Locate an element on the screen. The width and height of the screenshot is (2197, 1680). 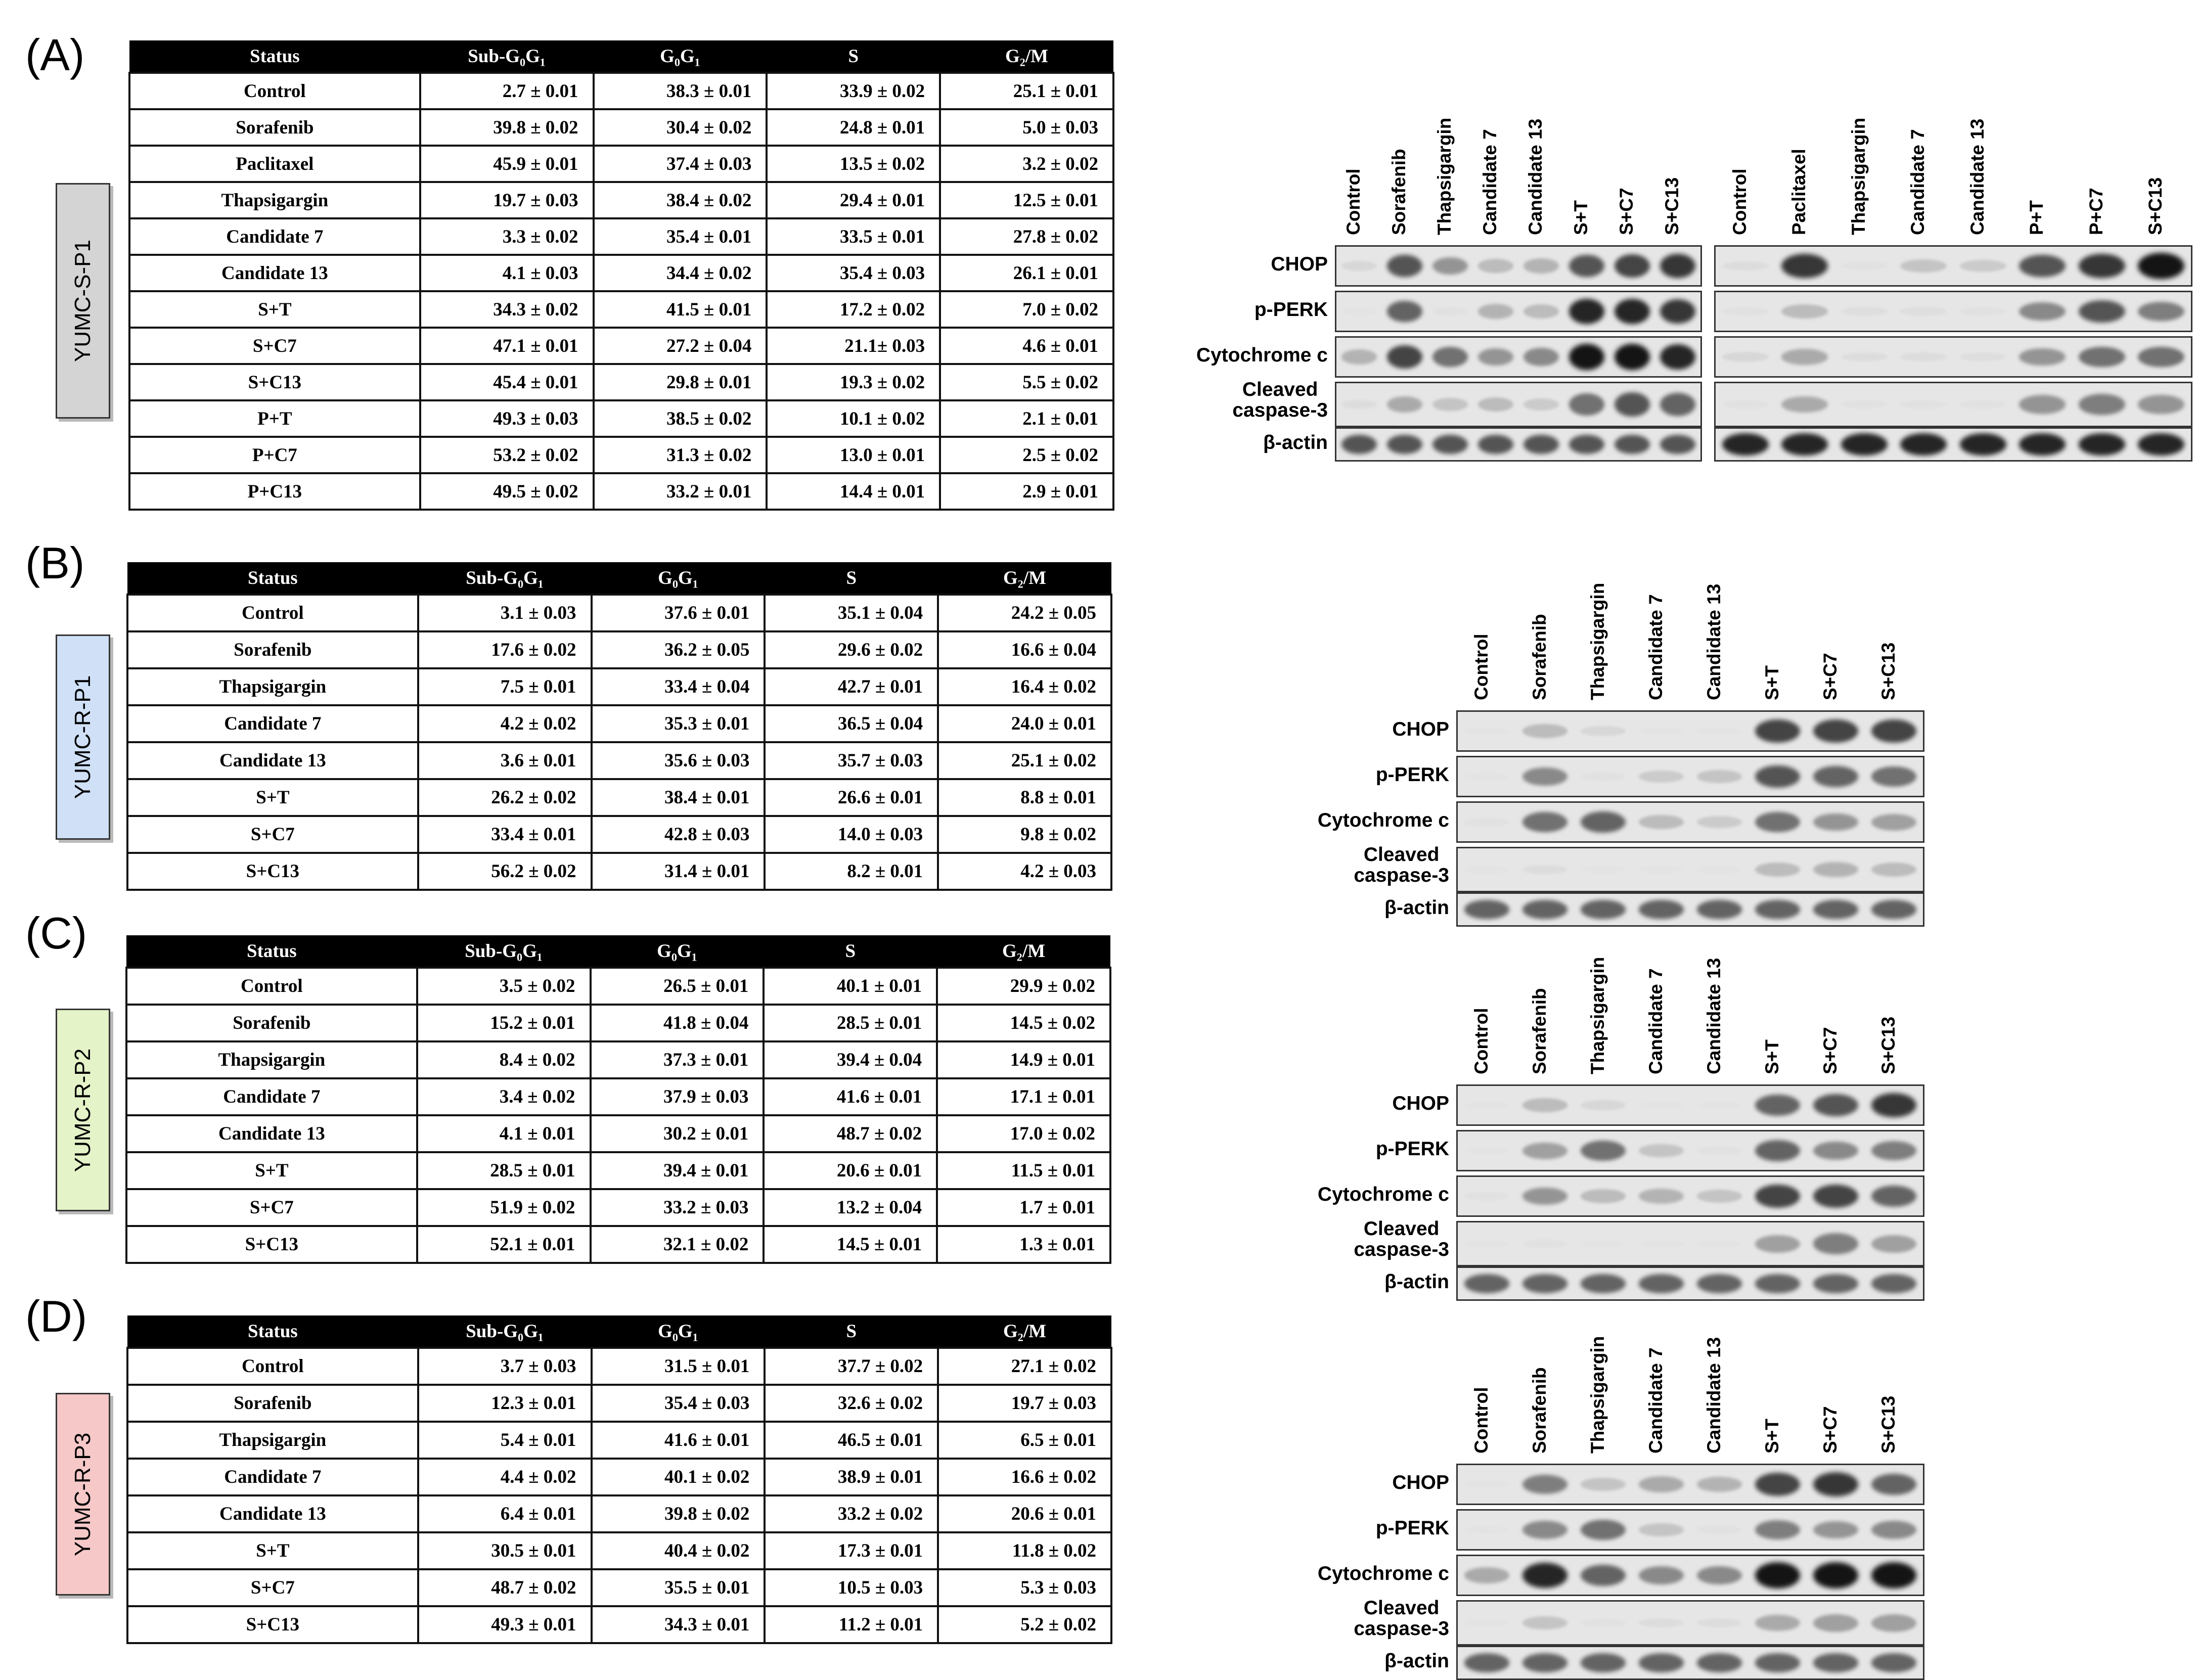
casp-blot-strip is located at coordinates (1953, 404).